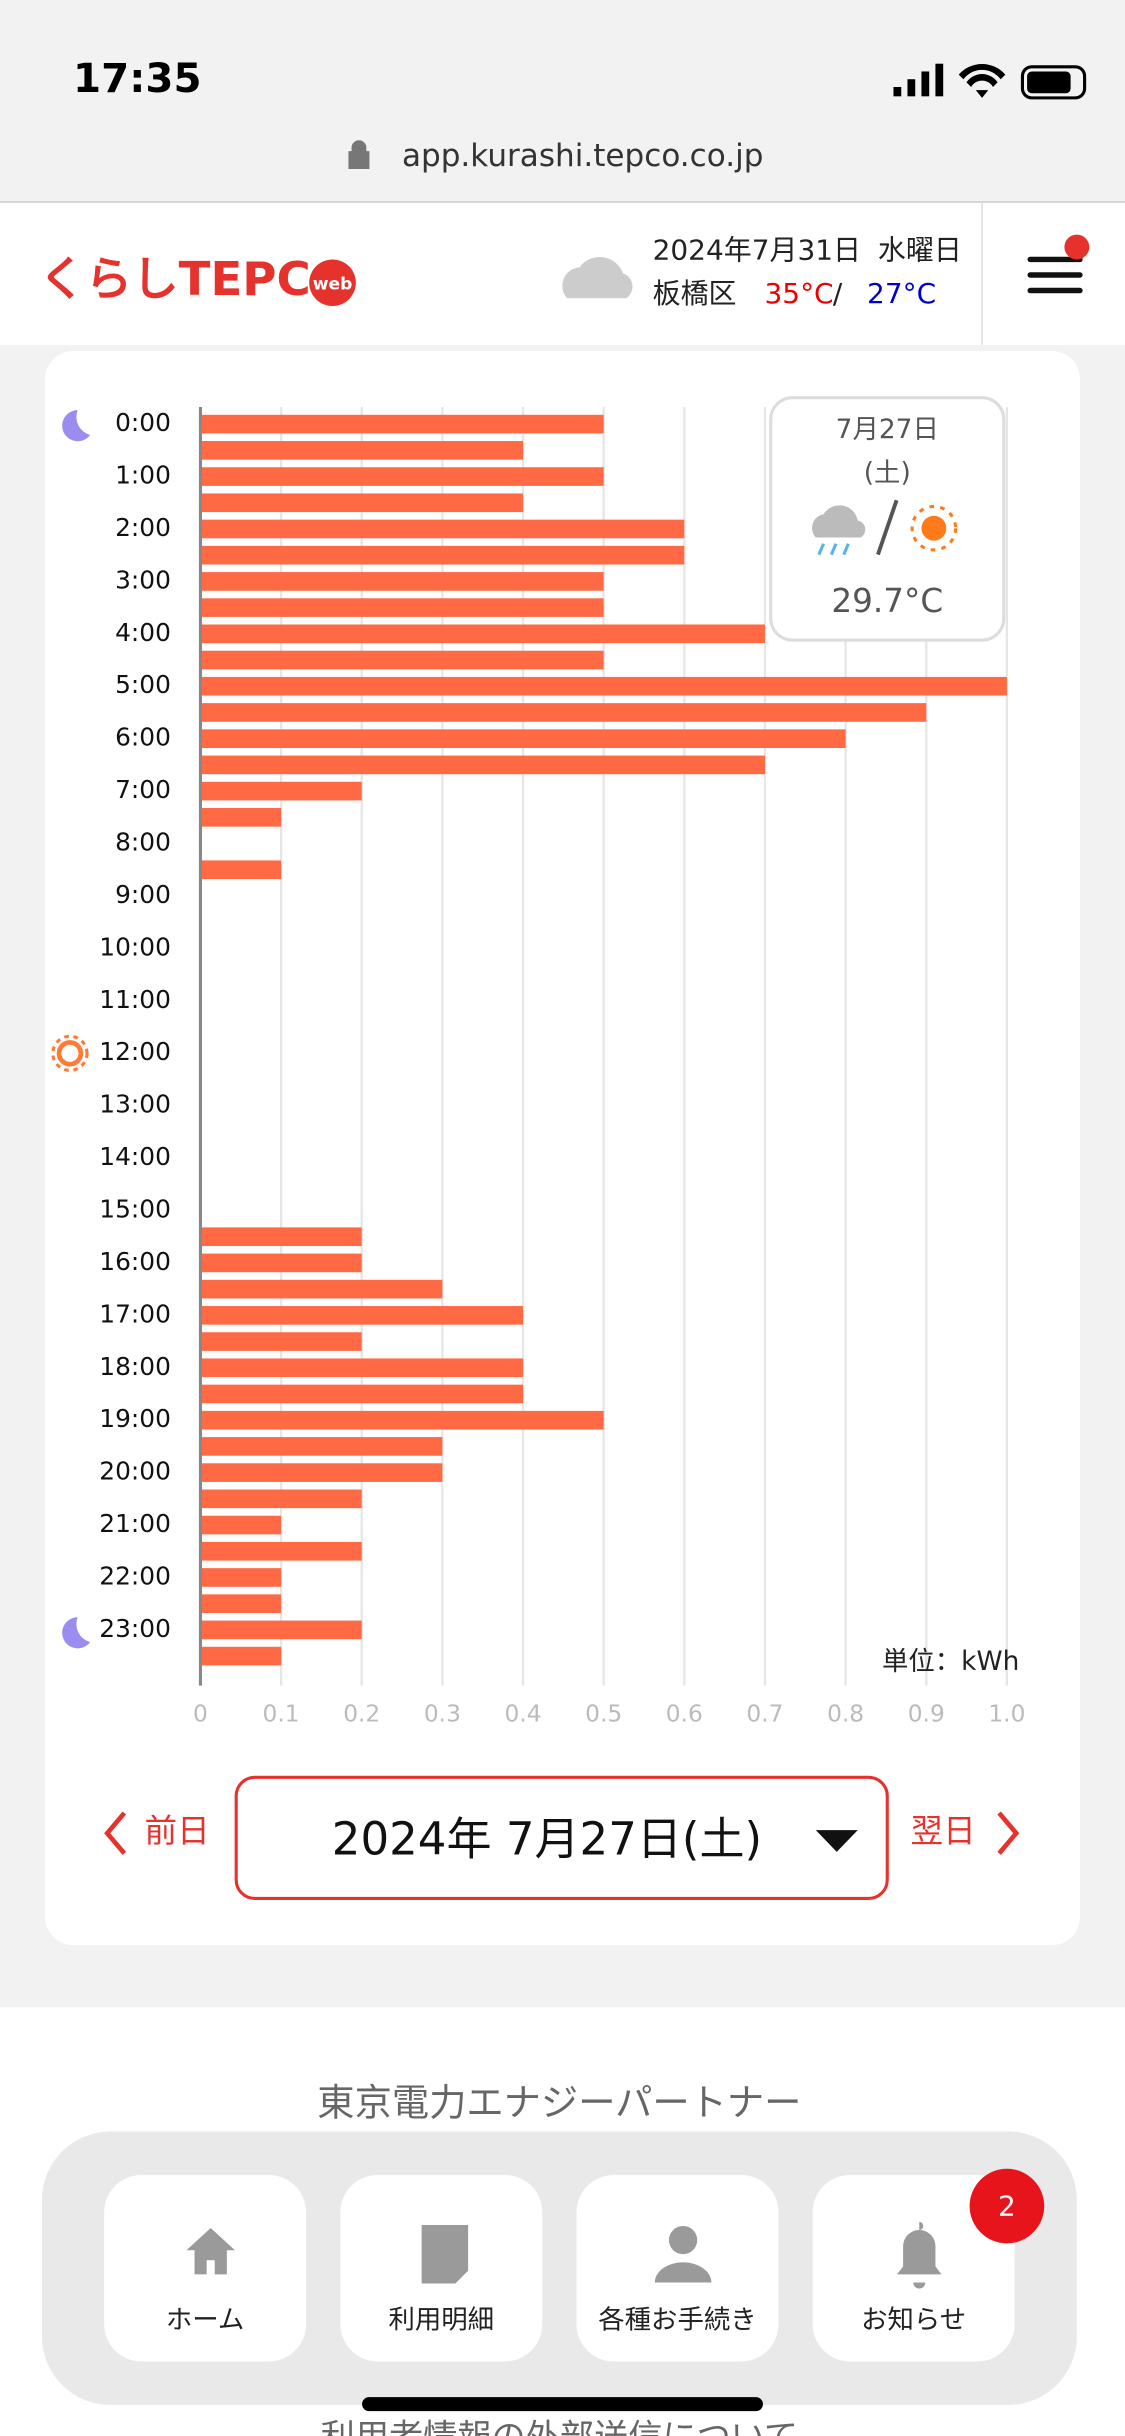  Describe the element at coordinates (582, 156) in the screenshot. I see `url: app.kurashi.tepco.co.jp` at that location.